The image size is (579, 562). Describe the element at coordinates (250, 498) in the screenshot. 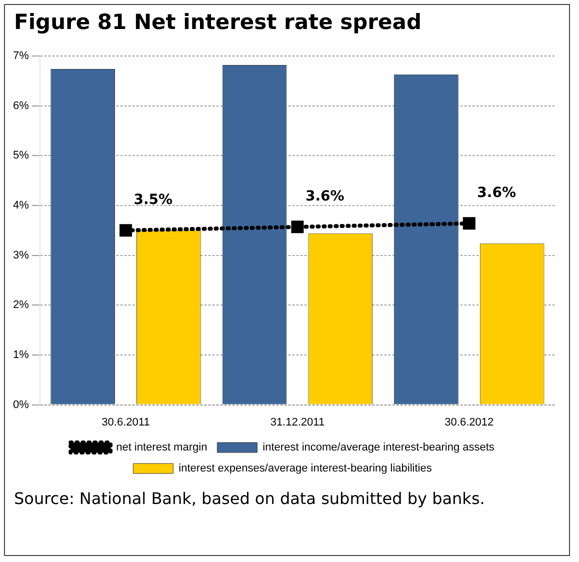

I see `source-note: Source: National Bank, based on data submitted by banks.` at that location.